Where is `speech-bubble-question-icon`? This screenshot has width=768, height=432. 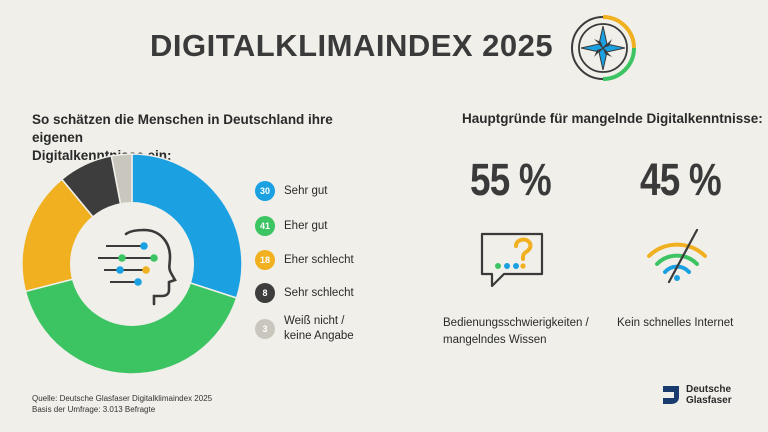
speech-bubble-question-icon is located at coordinates (512, 260).